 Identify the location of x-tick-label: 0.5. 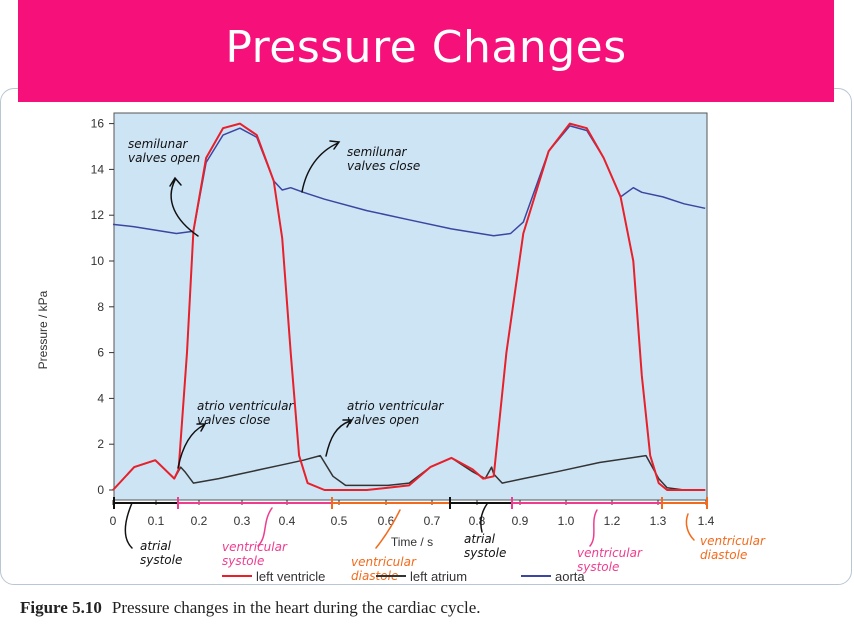
(339, 521).